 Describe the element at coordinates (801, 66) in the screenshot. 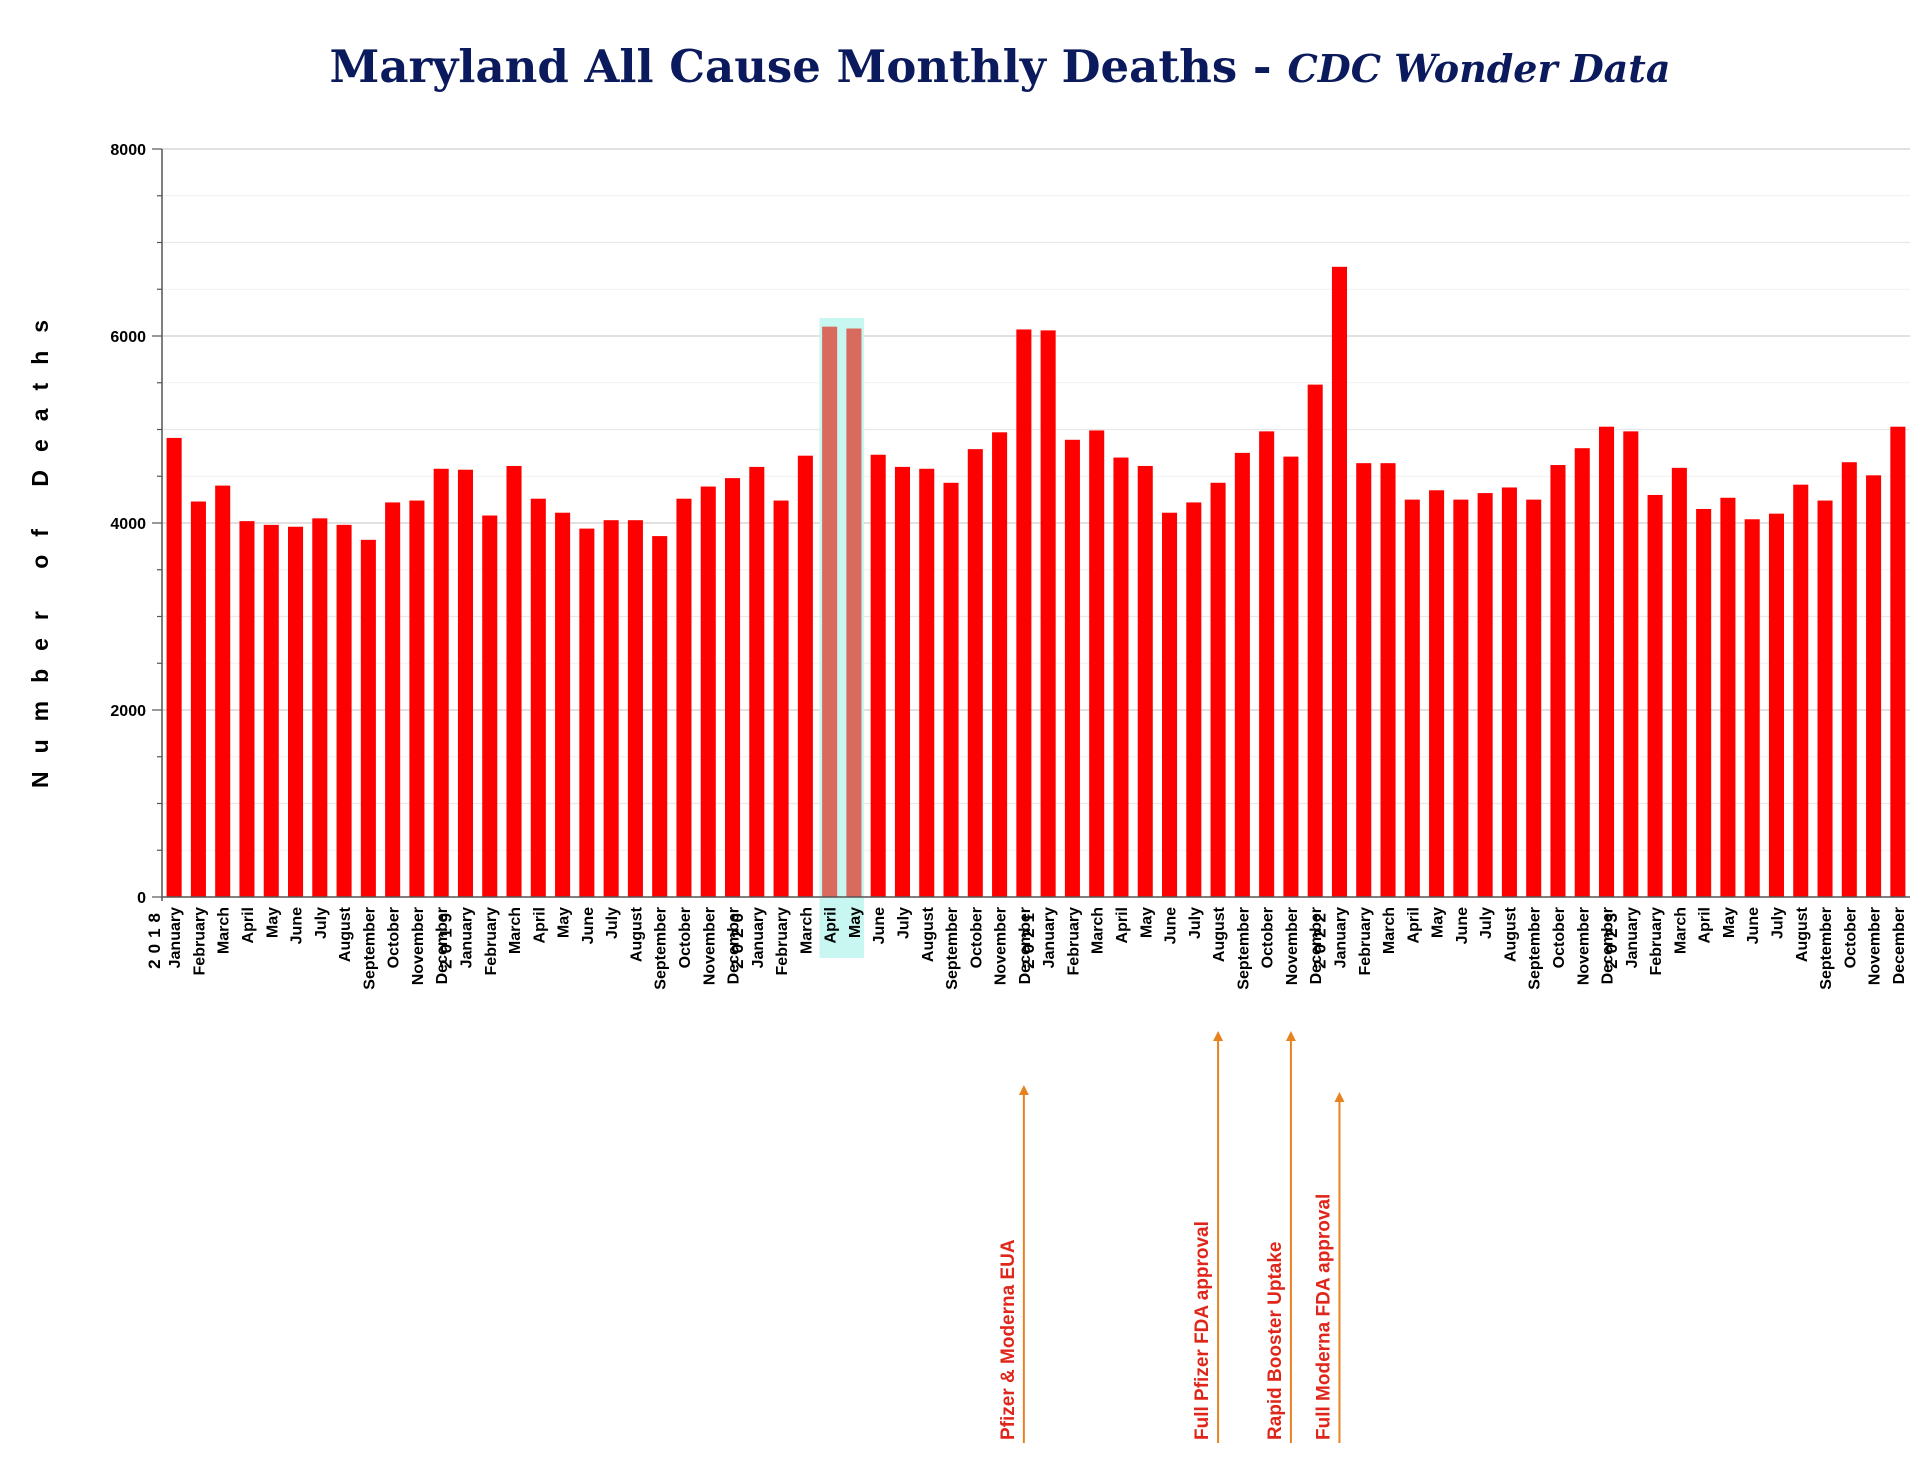

I see `chart-title-main: Maryland All Cause Monthly Deaths -` at that location.